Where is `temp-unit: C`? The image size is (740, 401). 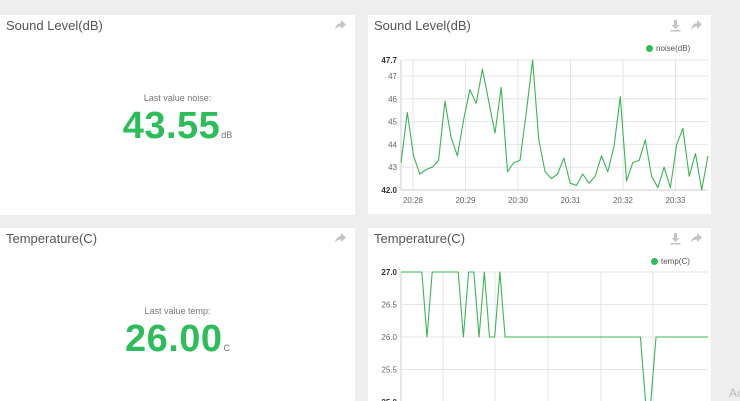
temp-unit: C is located at coordinates (227, 348).